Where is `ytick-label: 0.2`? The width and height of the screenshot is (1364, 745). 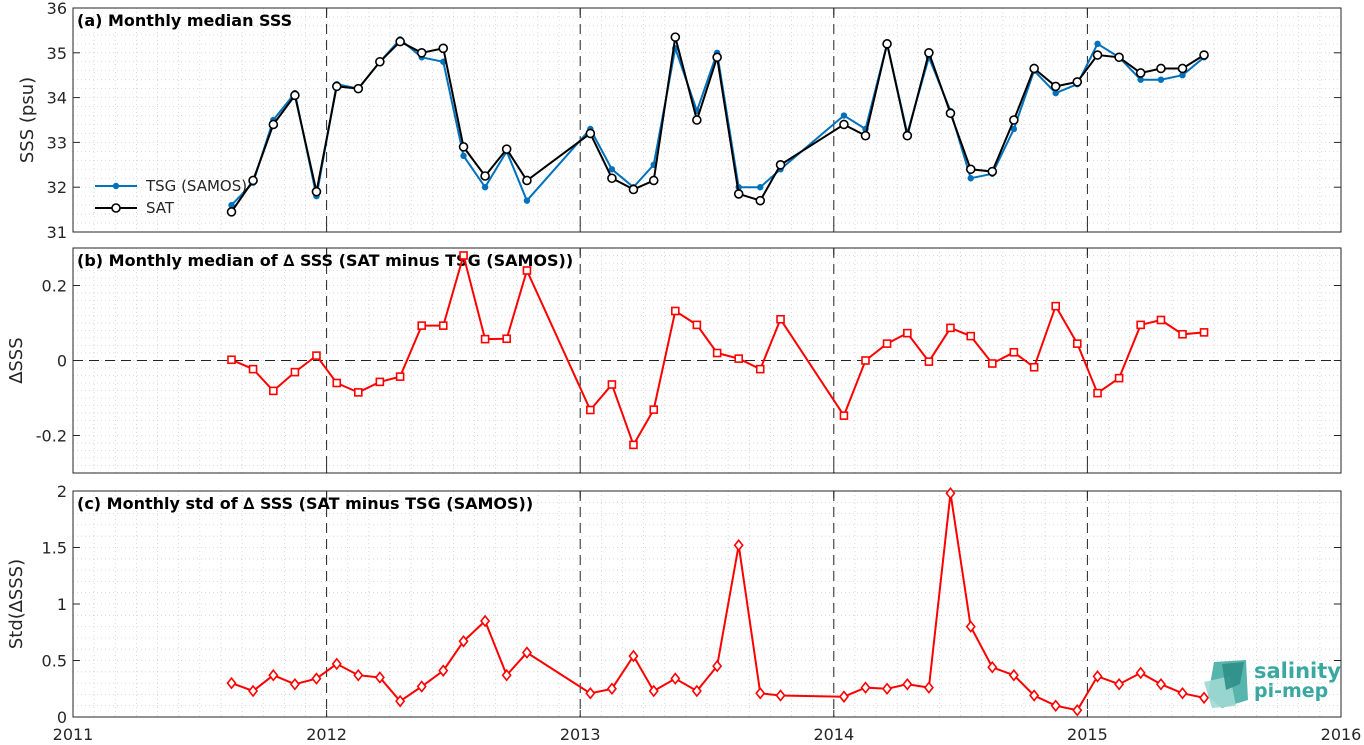
ytick-label: 0.2 is located at coordinates (54, 286).